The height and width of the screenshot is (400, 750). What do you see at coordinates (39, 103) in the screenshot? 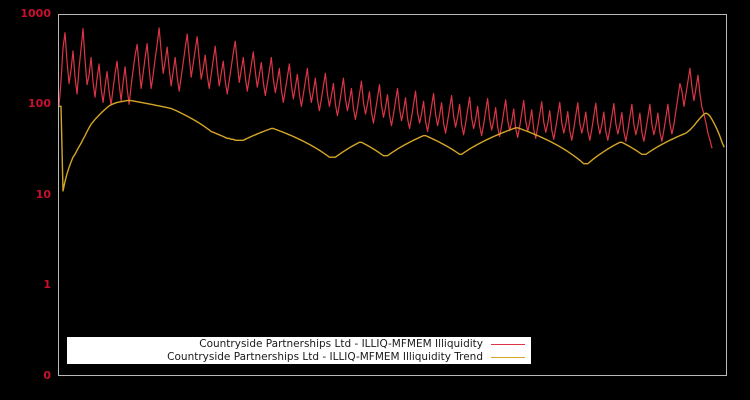
I see `y-tick-100: 100` at bounding box center [39, 103].